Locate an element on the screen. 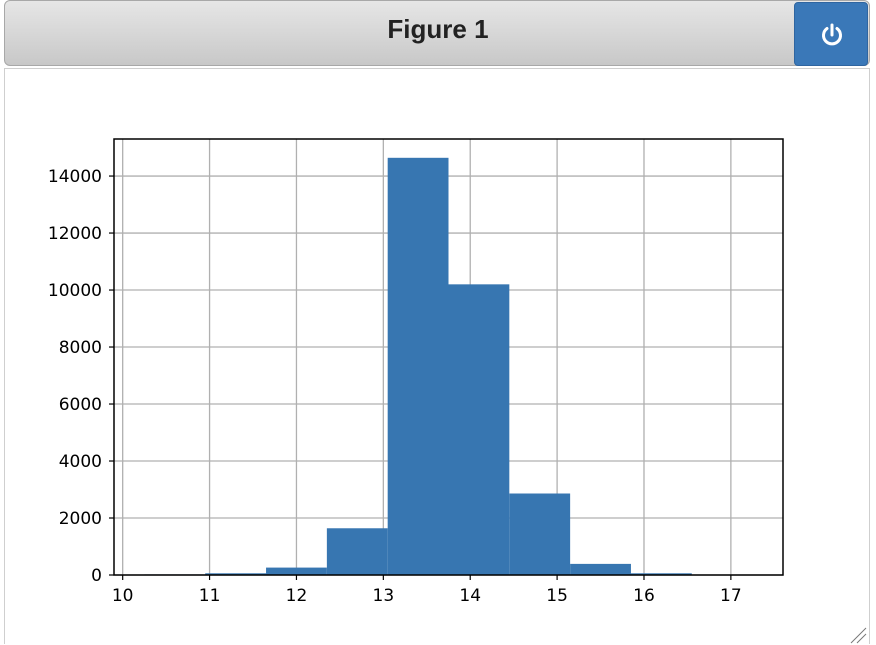  y-tick-label: 0 is located at coordinates (96, 576).